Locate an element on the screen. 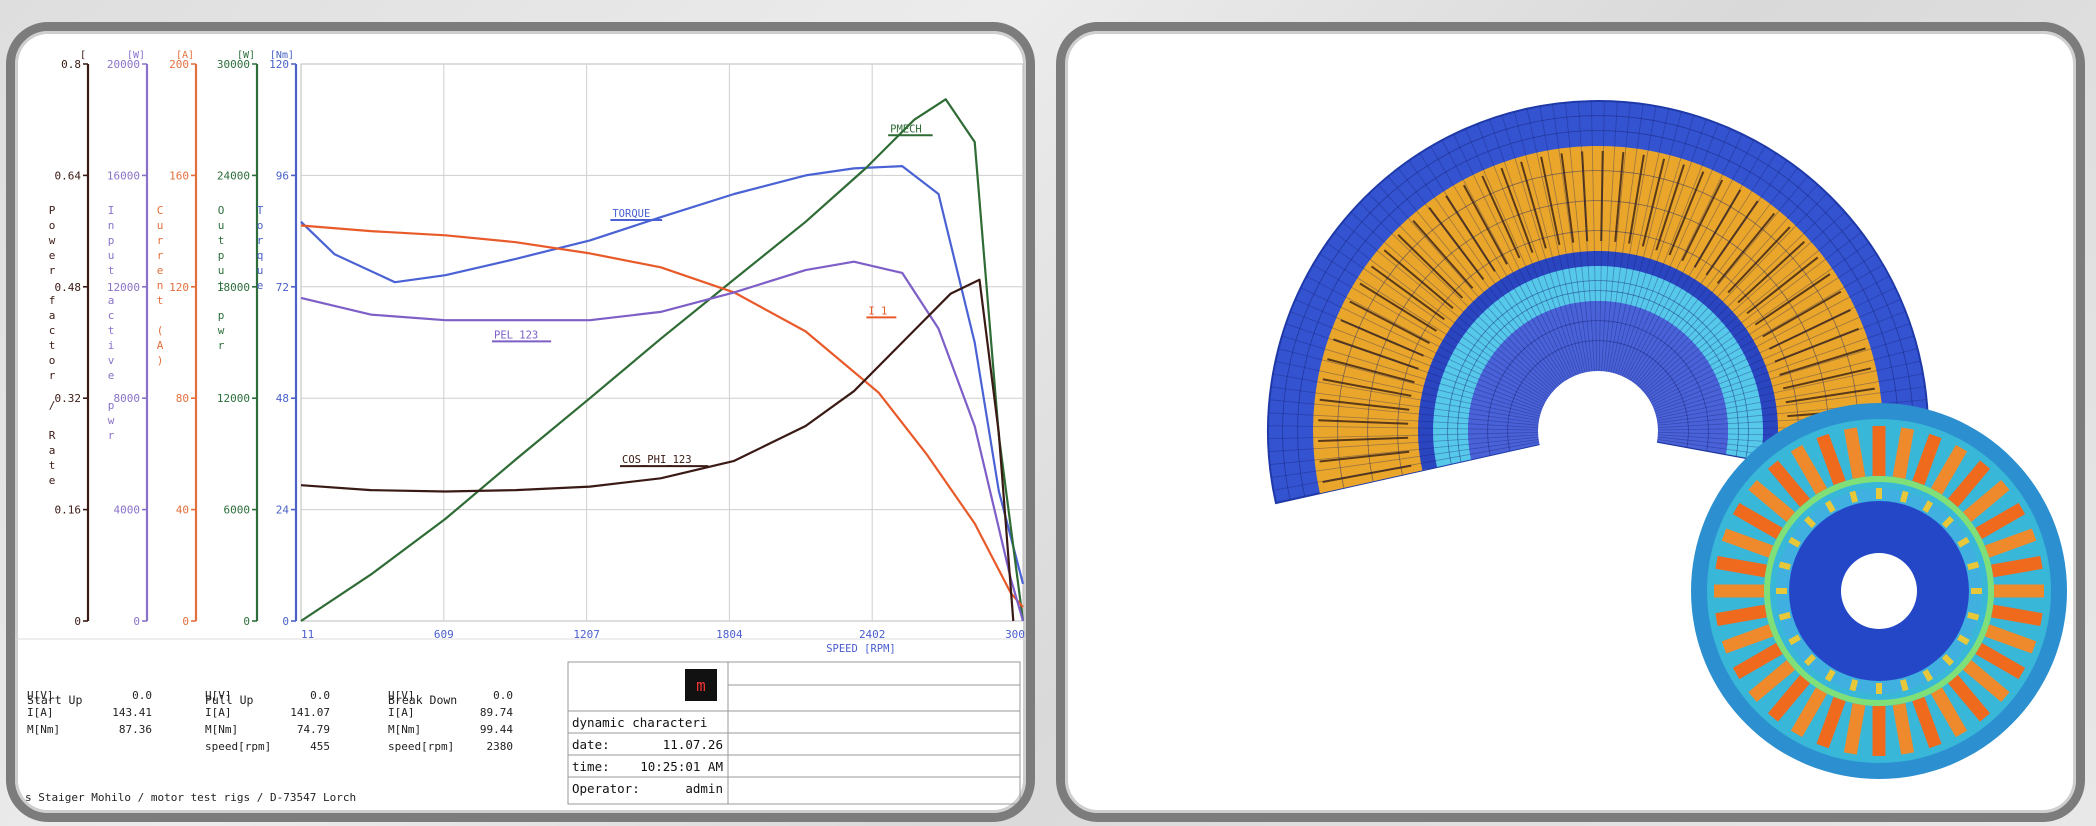 The height and width of the screenshot is (826, 2096). y-tick-label: 120 is located at coordinates (279, 64).